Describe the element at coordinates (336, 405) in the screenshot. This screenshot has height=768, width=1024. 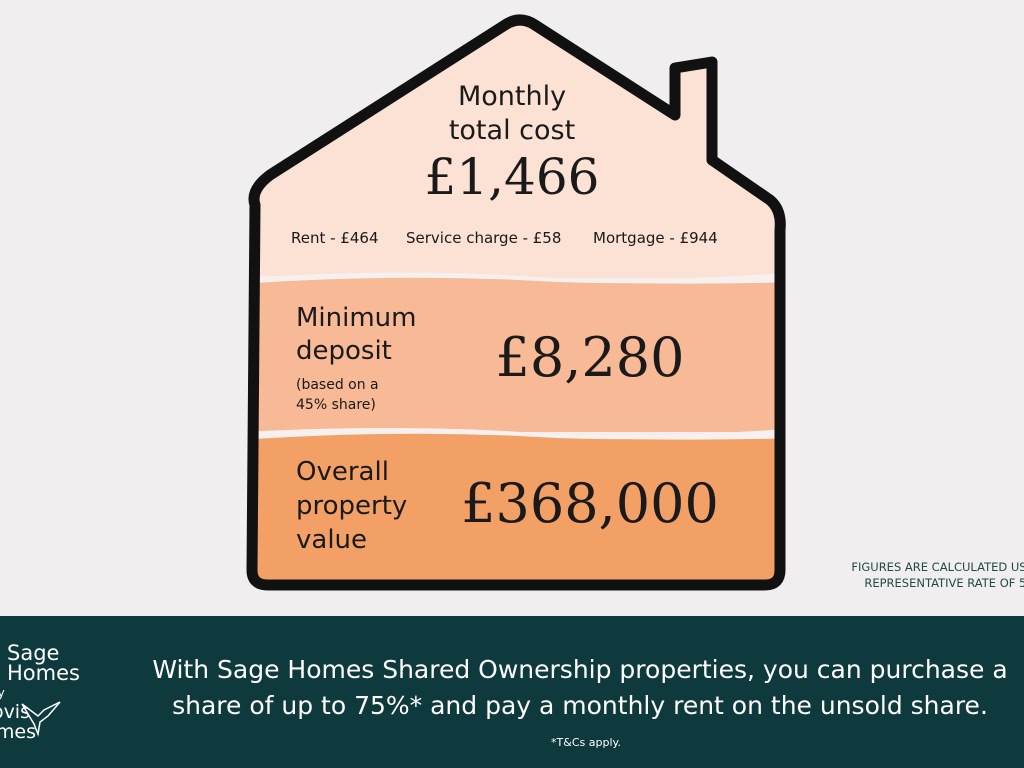
I see `deposit-note-line2: 45% share)` at that location.